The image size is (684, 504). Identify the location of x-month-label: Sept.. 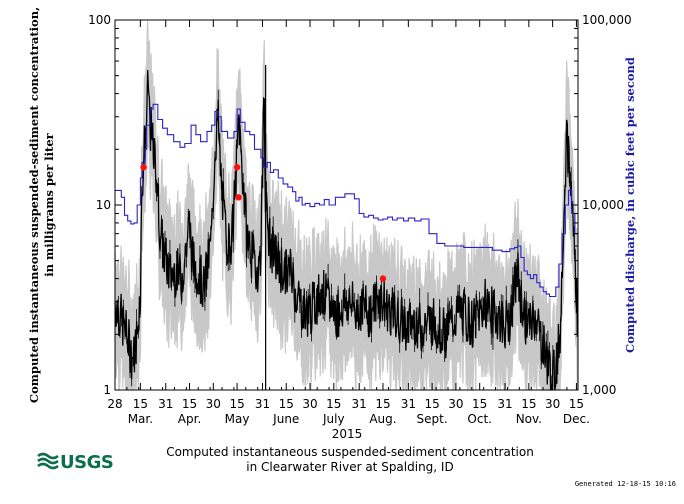
(432, 419).